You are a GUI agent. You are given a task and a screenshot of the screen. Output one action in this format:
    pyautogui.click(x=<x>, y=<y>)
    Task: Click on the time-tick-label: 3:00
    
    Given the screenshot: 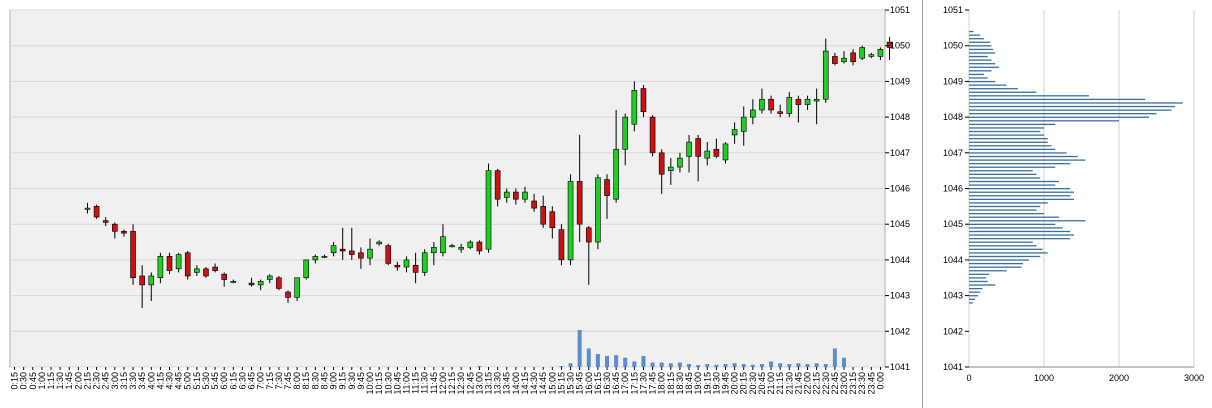 What is the action you would take?
    pyautogui.click(x=115, y=381)
    